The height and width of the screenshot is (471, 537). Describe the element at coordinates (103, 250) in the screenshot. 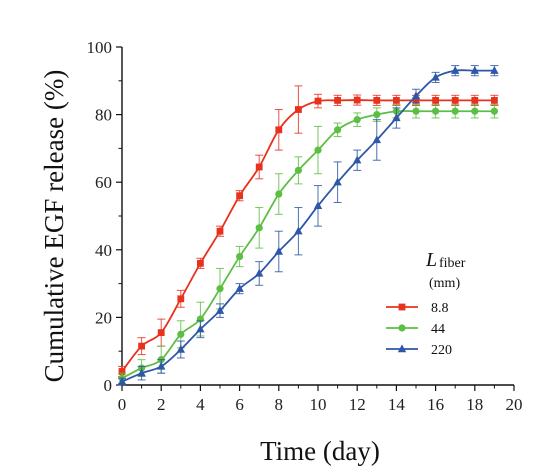

I see `y-tick-label: 40` at that location.